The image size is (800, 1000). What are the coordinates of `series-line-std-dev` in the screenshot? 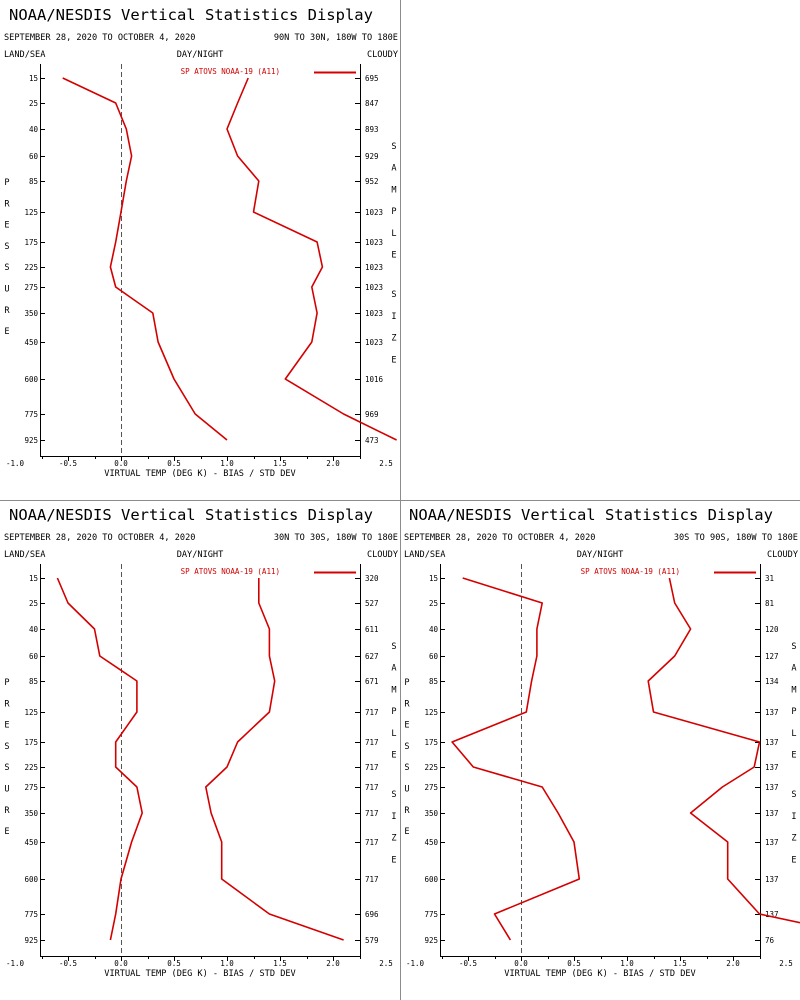 It's located at (723, 750).